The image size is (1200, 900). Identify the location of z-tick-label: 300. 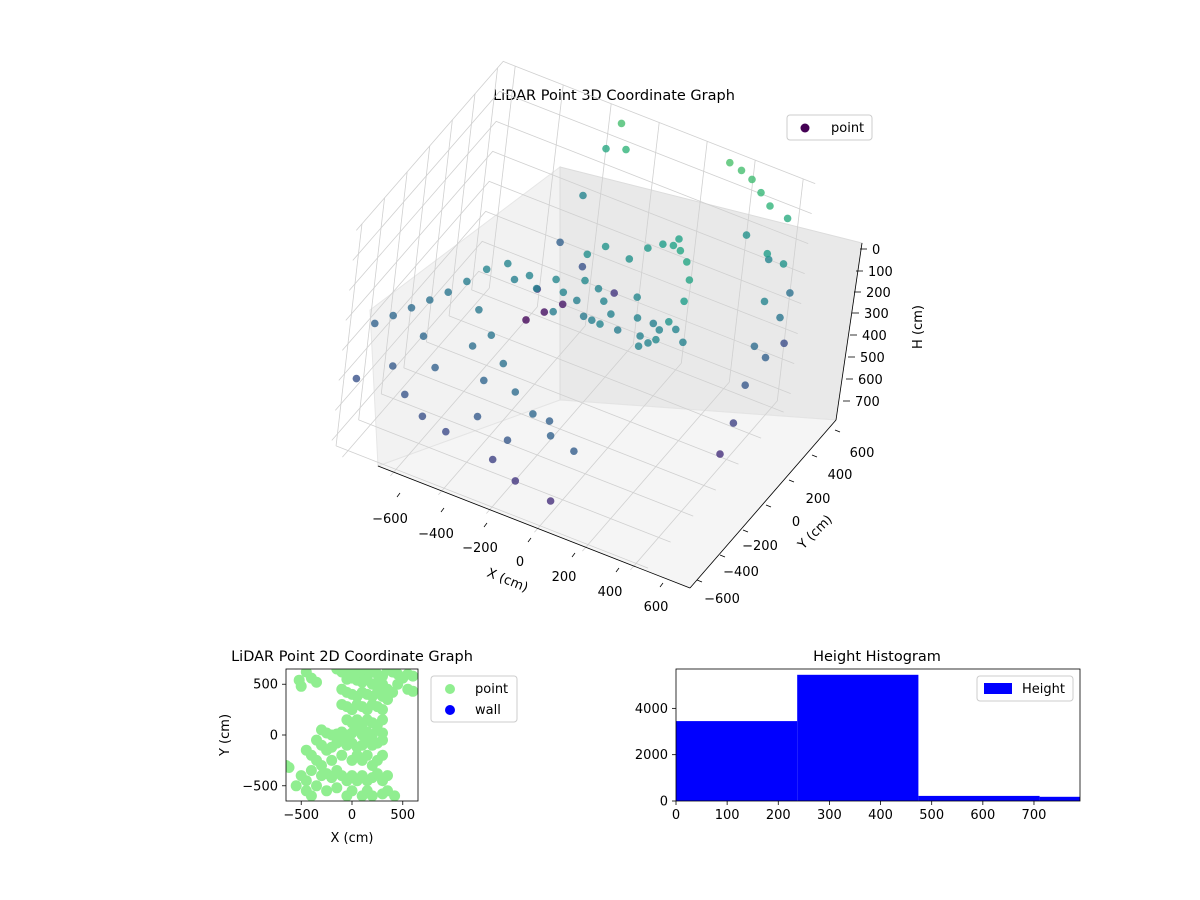
(876, 314).